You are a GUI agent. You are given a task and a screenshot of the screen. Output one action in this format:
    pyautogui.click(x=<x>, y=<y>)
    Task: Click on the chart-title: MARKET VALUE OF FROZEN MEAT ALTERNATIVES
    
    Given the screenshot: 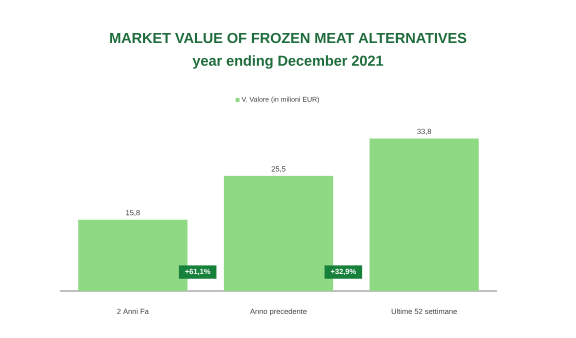 What is the action you would take?
    pyautogui.click(x=288, y=38)
    